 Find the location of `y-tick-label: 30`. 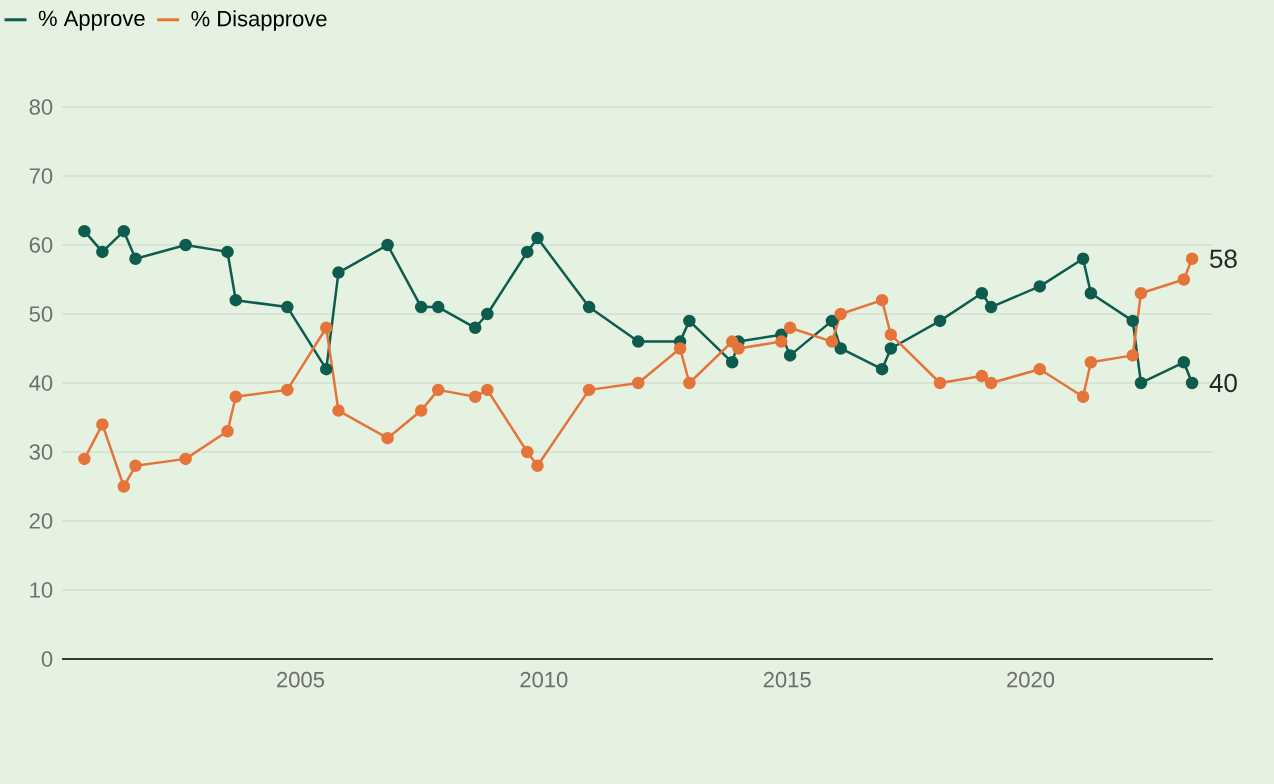

y-tick-label: 30 is located at coordinates (41, 452).